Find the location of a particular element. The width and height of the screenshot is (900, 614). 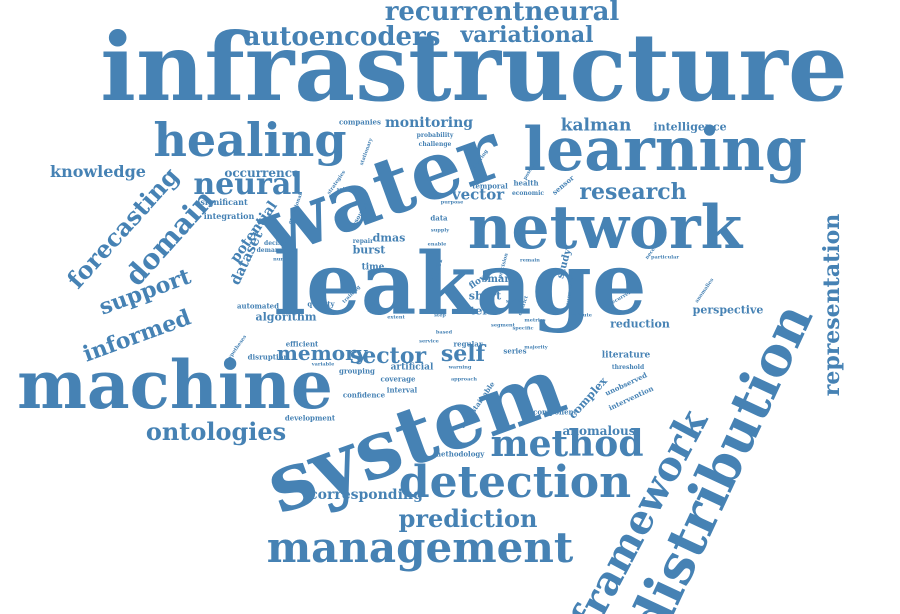

word-based: based is located at coordinates (444, 332).